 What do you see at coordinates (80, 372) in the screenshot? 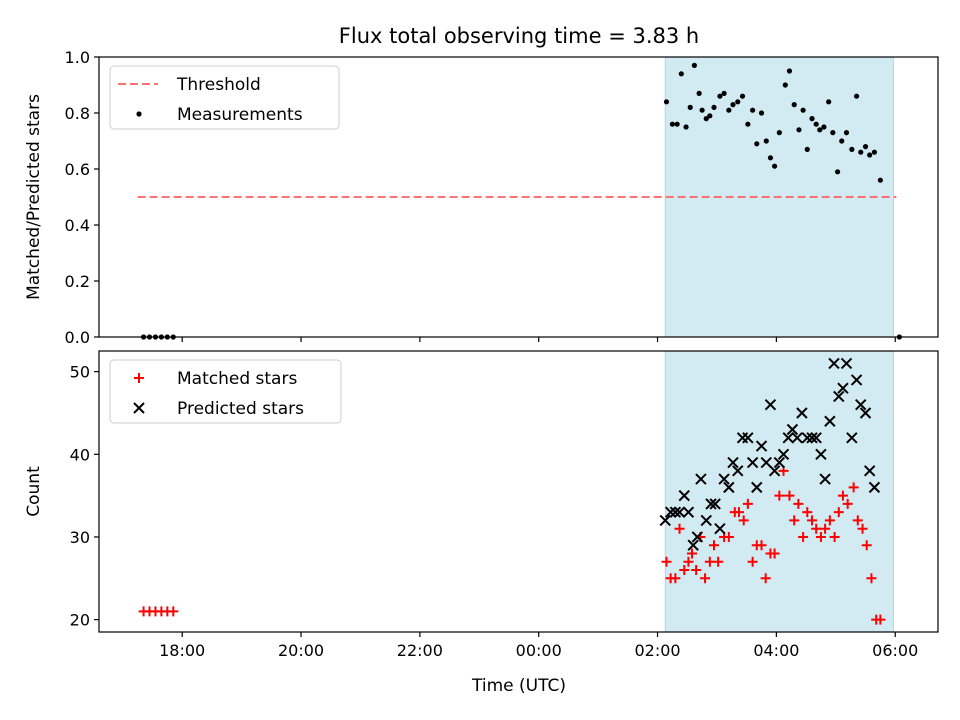
I see `y-tick-label: 50` at bounding box center [80, 372].